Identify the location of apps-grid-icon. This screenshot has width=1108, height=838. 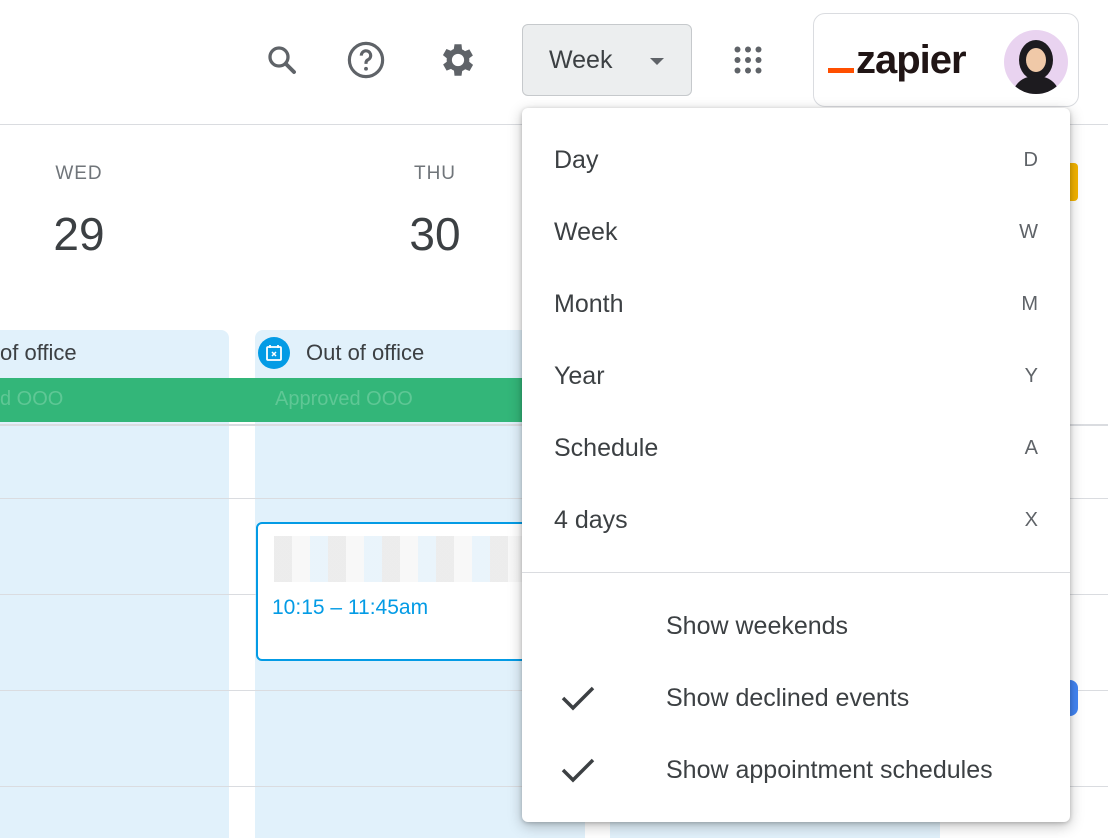
(748, 60).